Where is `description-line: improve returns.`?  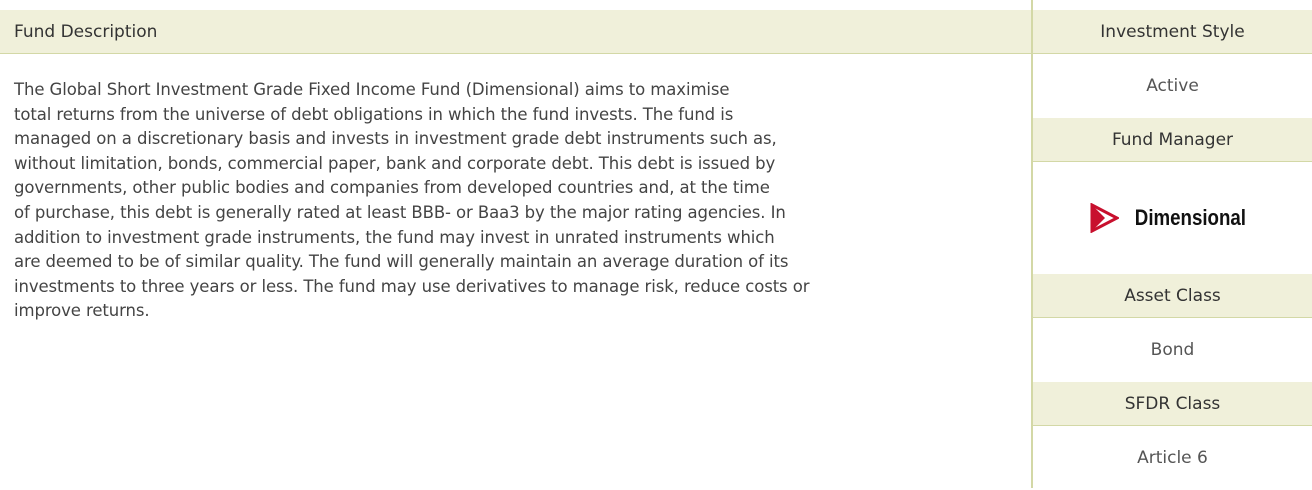 description-line: improve returns. is located at coordinates (82, 311).